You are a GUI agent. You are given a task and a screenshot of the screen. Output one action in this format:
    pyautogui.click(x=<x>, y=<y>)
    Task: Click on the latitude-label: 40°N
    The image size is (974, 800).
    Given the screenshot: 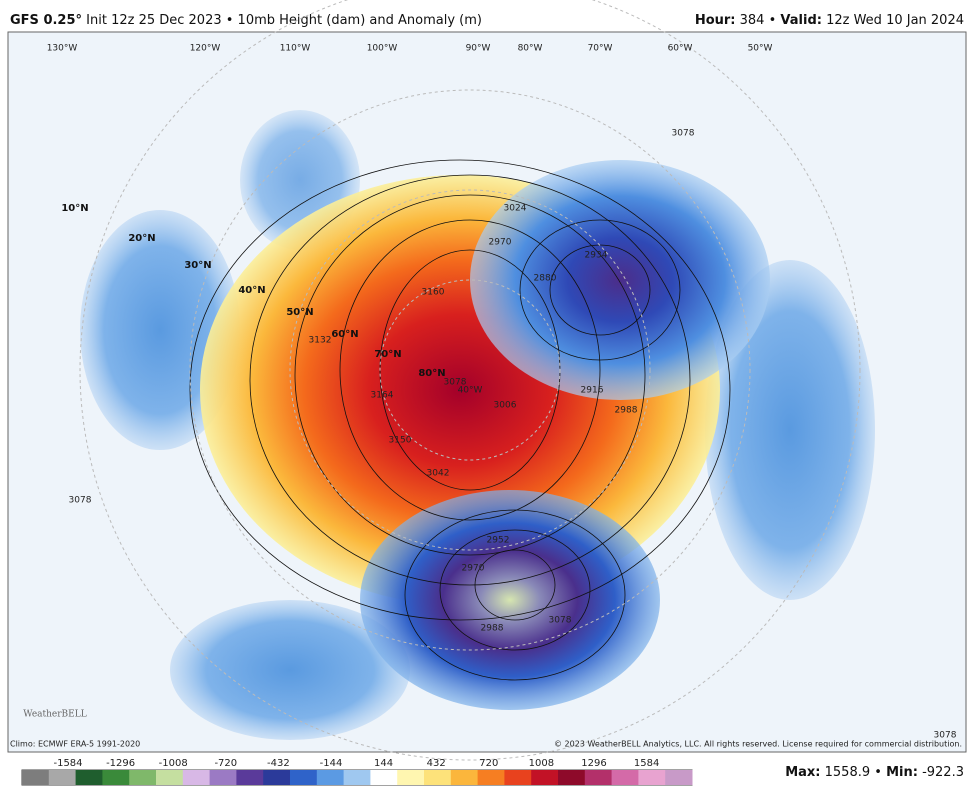 What is the action you would take?
    pyautogui.click(x=251, y=290)
    